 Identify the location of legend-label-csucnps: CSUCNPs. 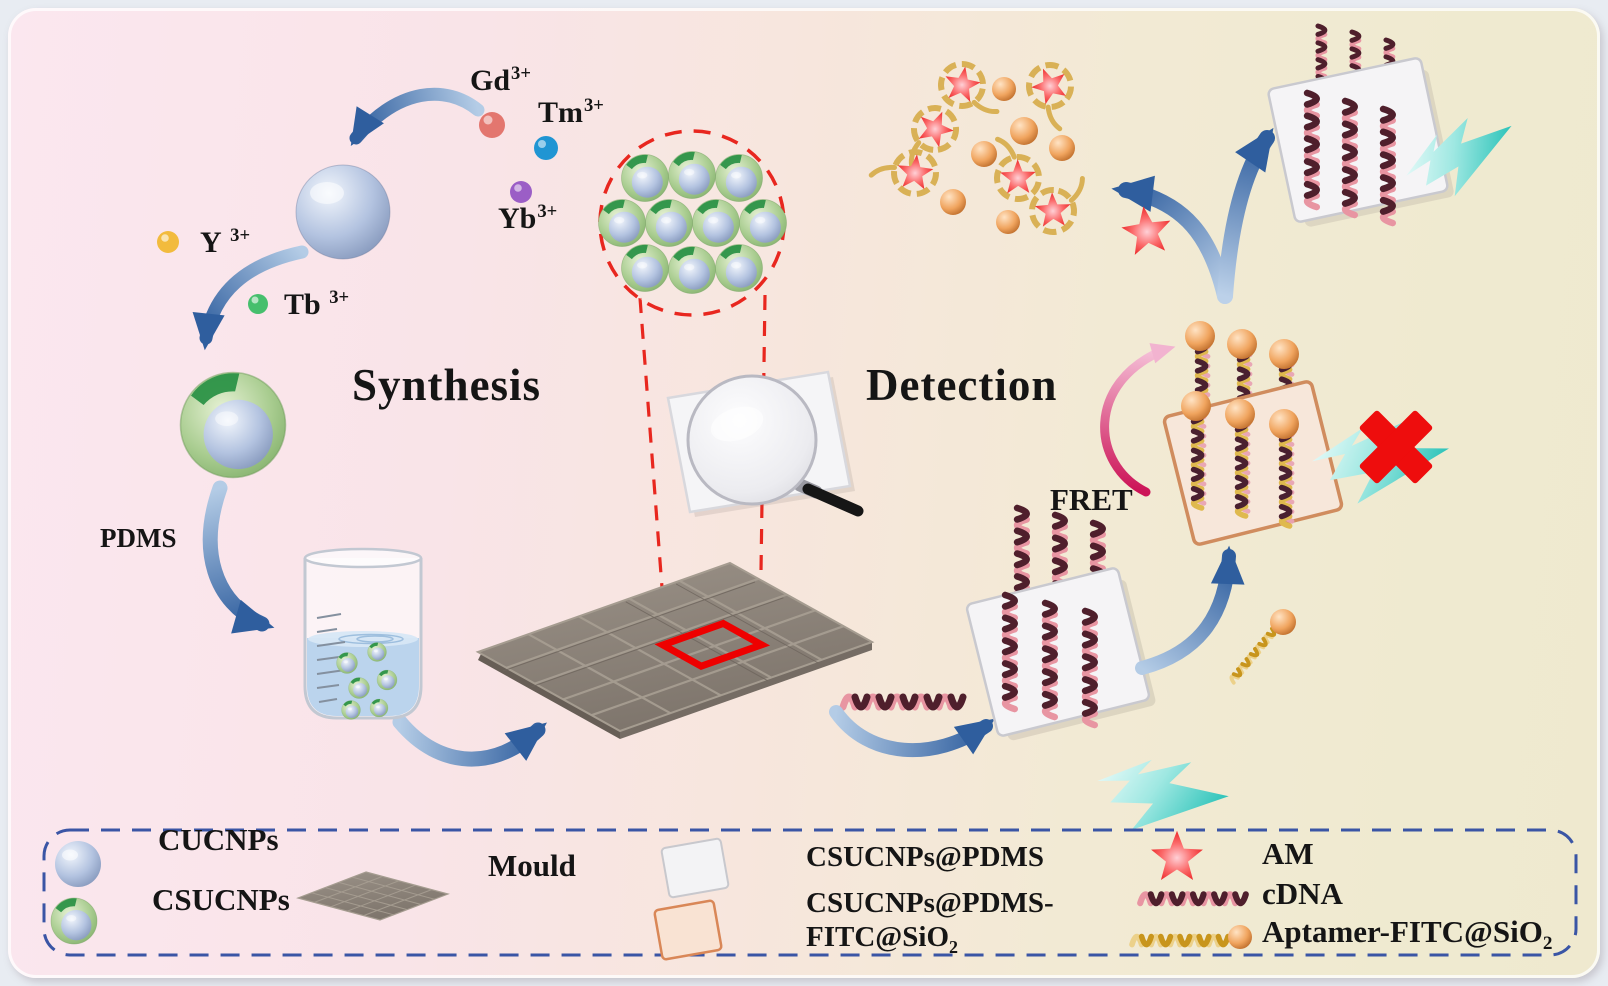
(221, 899).